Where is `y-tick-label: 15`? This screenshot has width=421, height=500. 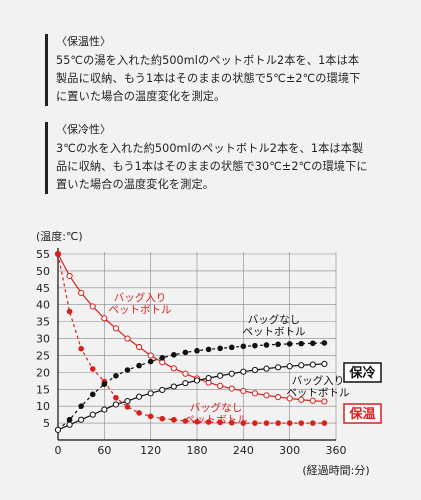 y-tick-label: 15 is located at coordinates (43, 389).